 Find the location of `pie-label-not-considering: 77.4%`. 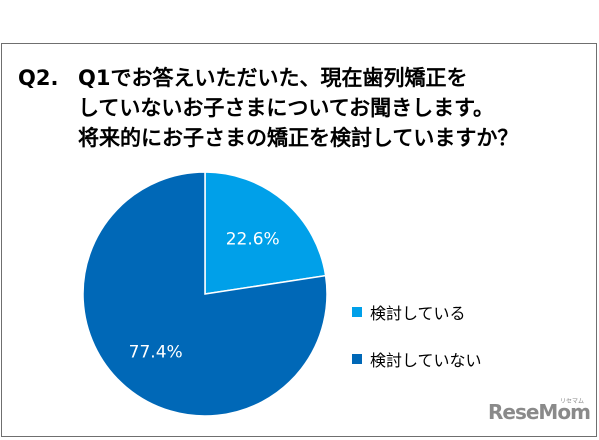

pie-label-not-considering: 77.4% is located at coordinates (156, 352).